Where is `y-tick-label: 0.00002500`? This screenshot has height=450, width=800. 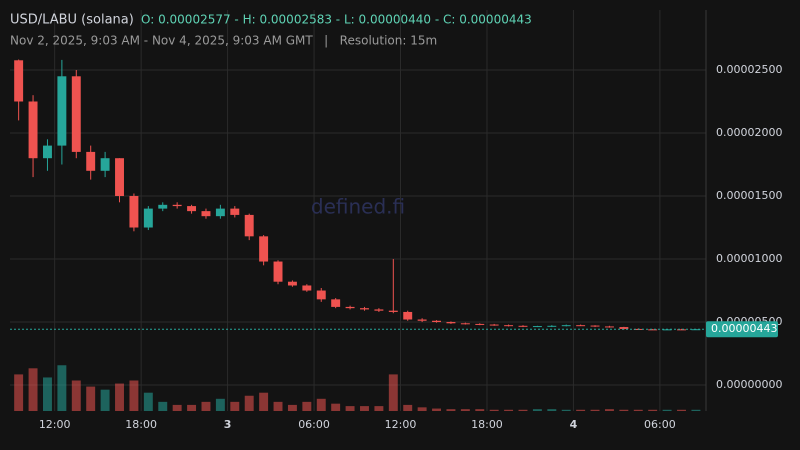
y-tick-label: 0.00002500 is located at coordinates (749, 69).